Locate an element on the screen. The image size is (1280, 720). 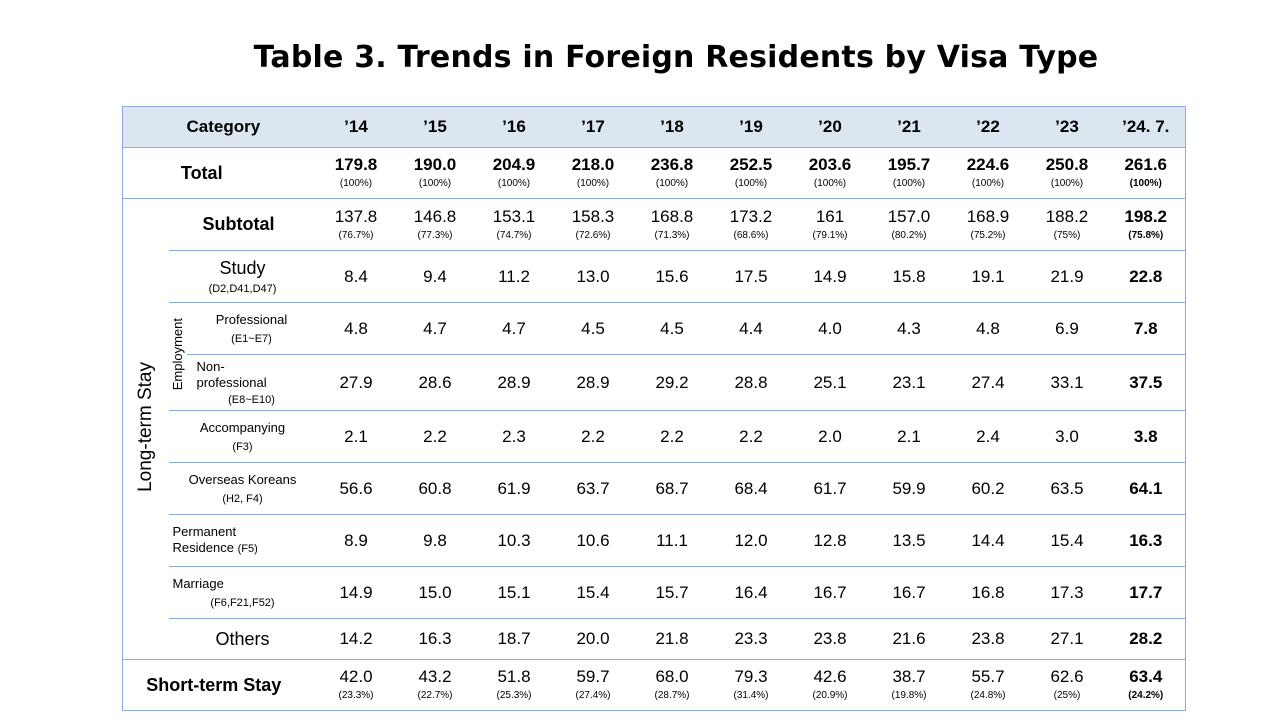
value-cell: 20.0 is located at coordinates (593, 639).